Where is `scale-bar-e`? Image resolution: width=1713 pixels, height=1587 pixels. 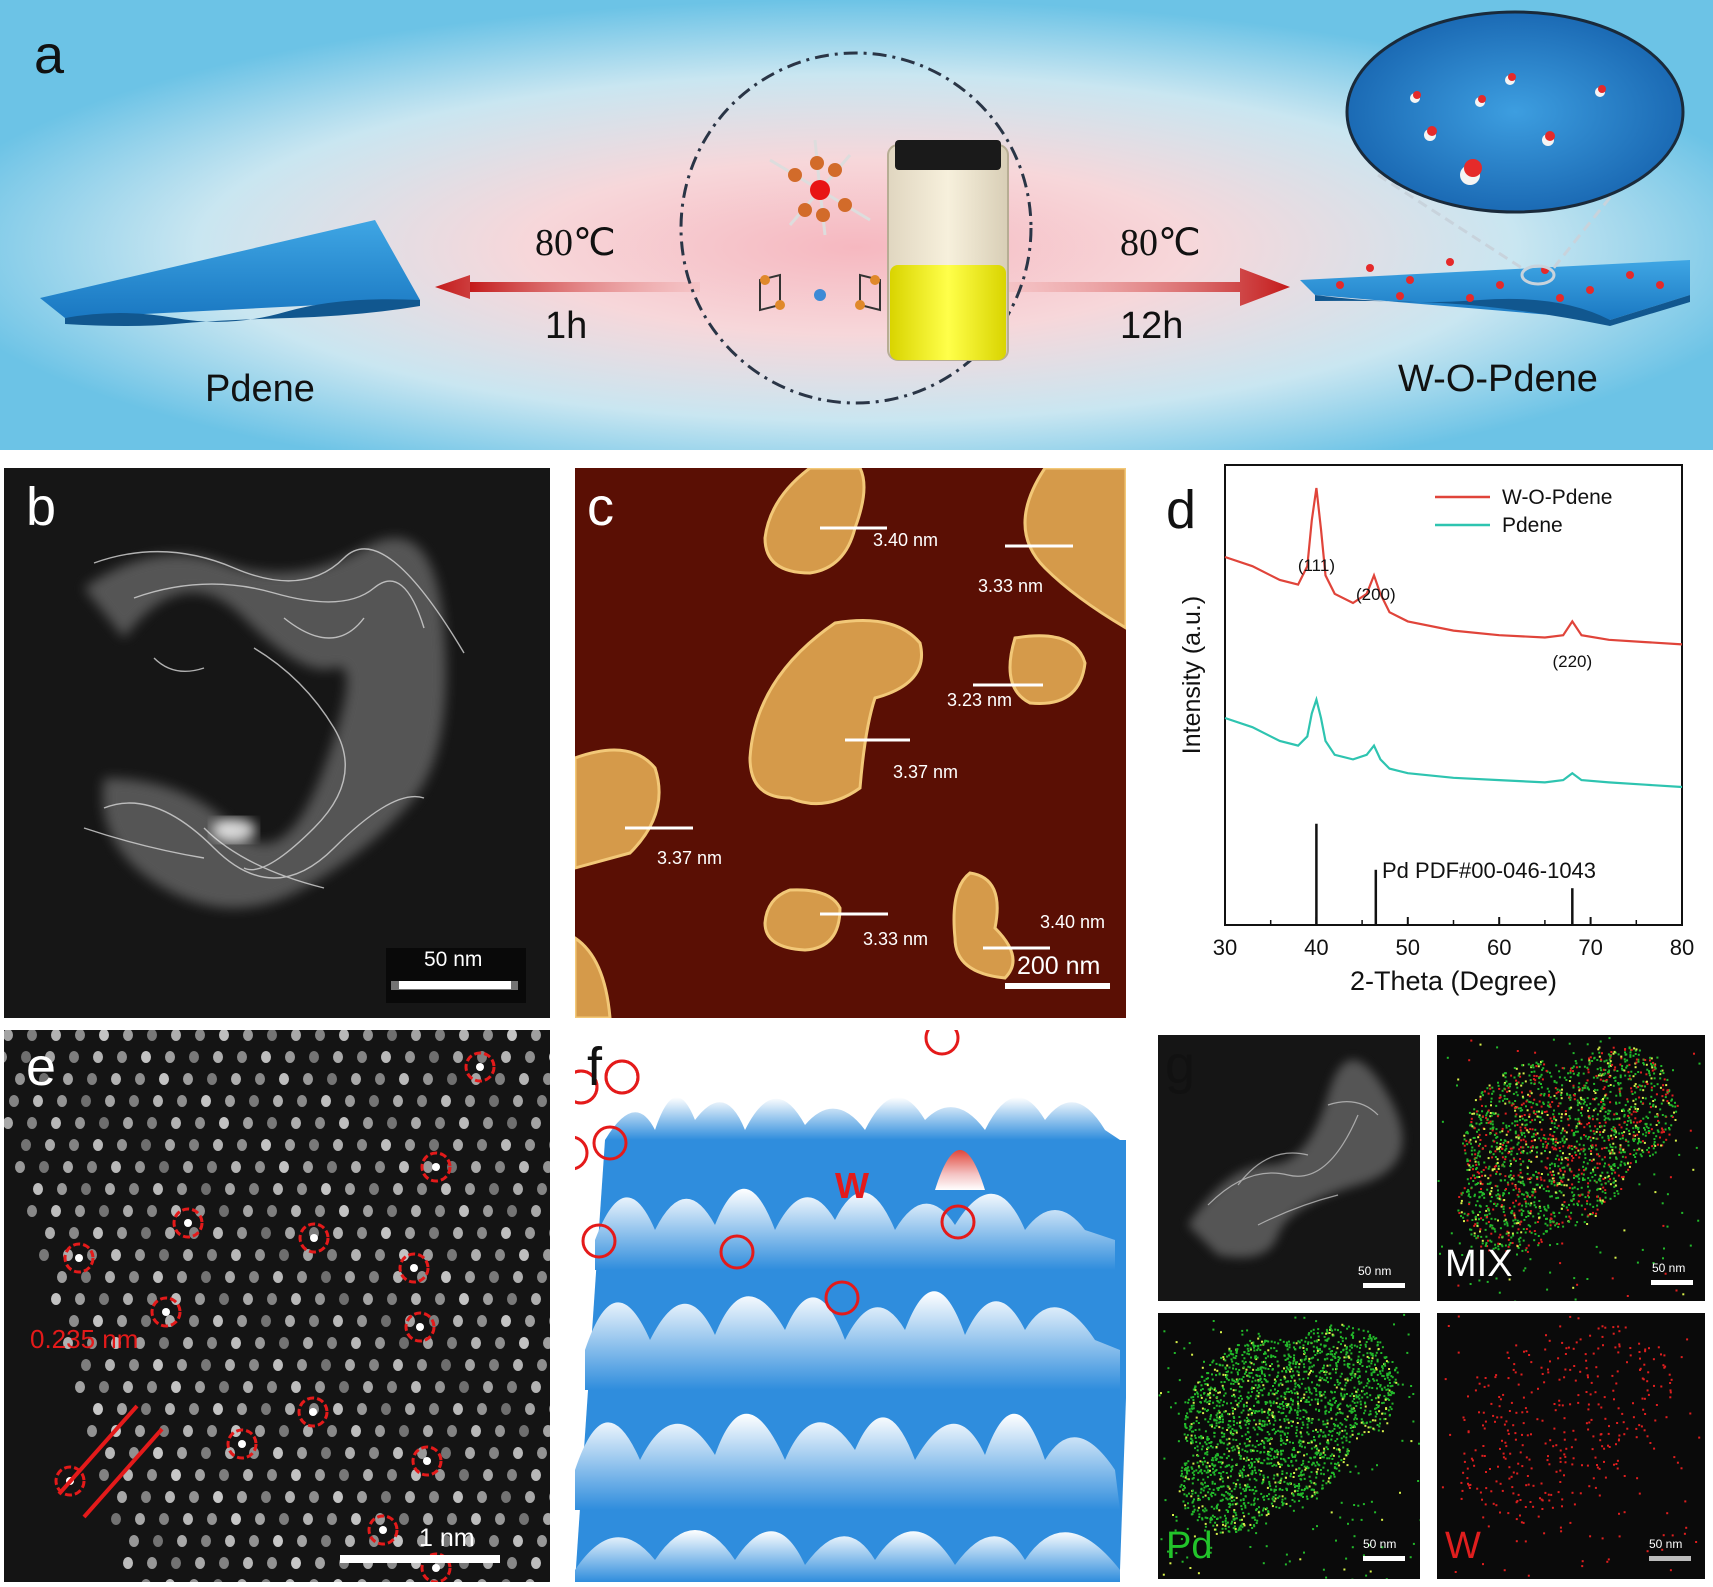
scale-bar-e is located at coordinates (420, 1559).